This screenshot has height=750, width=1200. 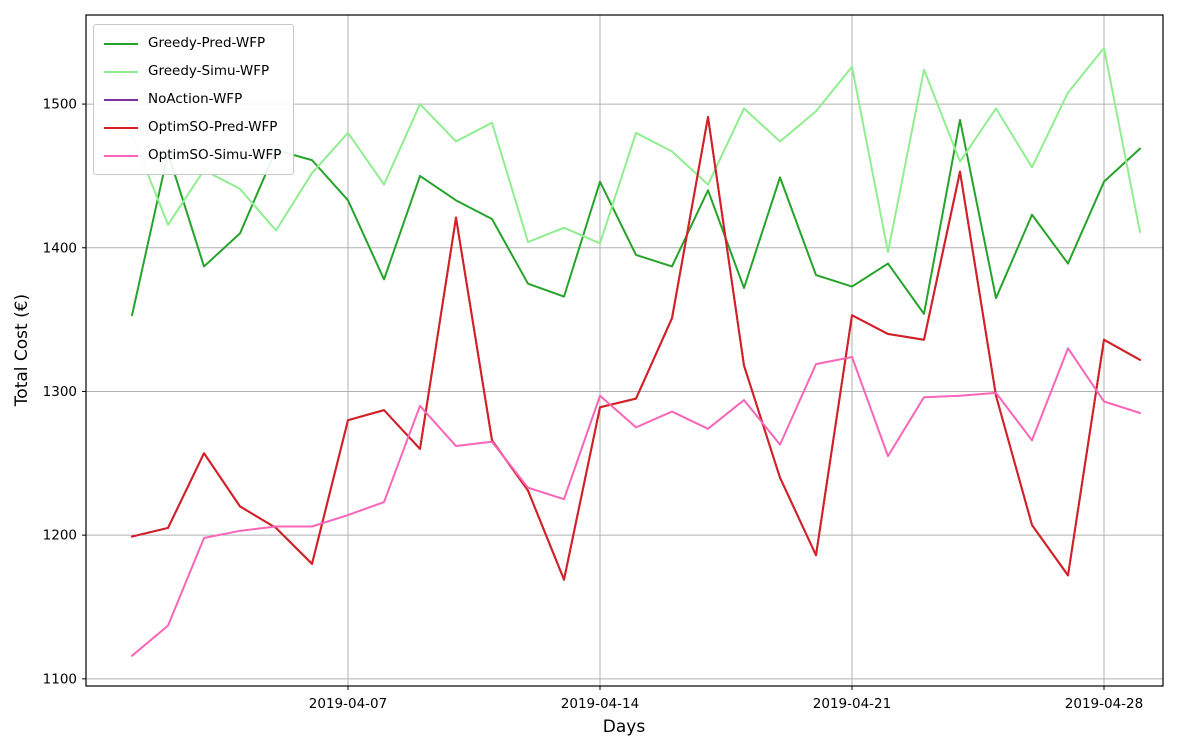 I want to click on y-tick-label: 1100, so click(x=60, y=679).